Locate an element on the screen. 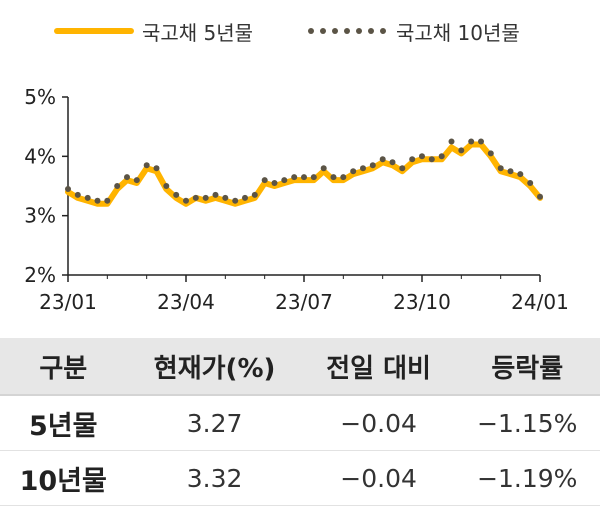  row-rate: −1.15% is located at coordinates (527, 423).